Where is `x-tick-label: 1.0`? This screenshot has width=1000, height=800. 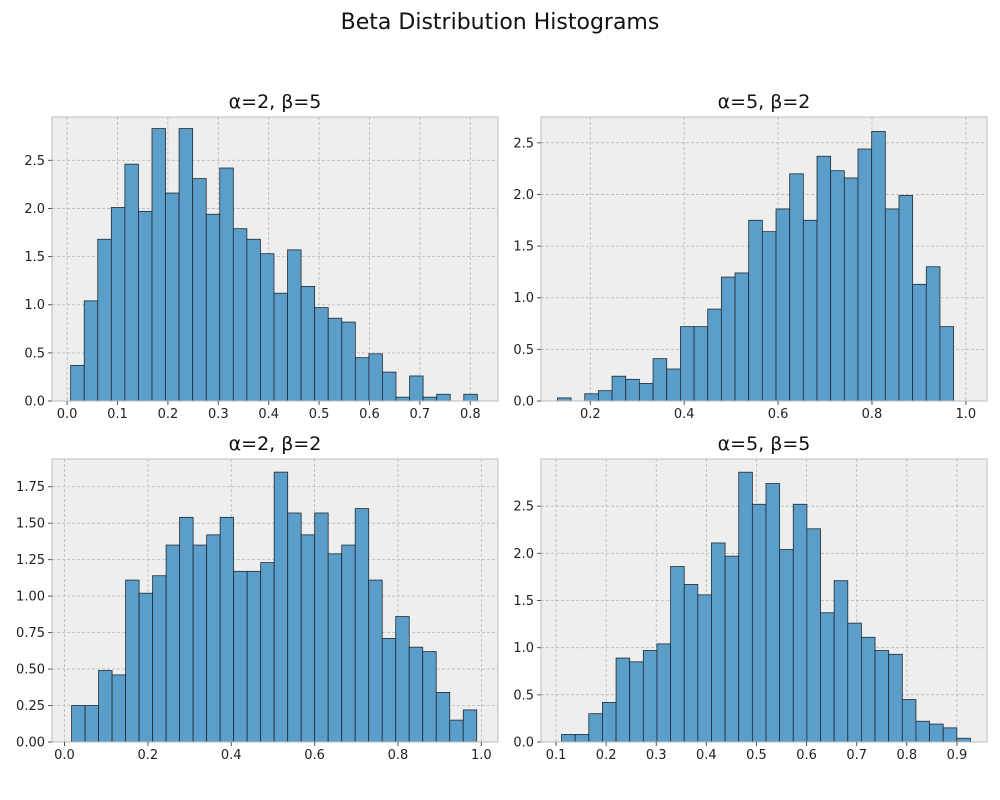
x-tick-label: 1.0 is located at coordinates (966, 414).